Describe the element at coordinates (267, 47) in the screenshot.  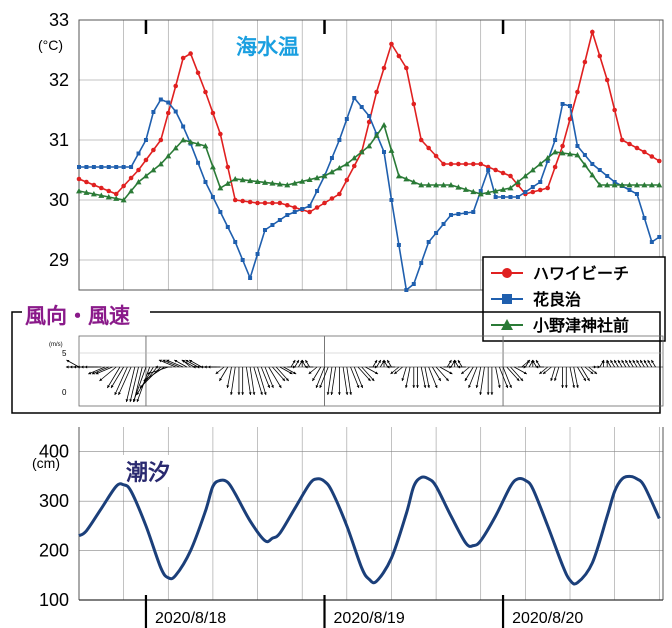
I see `temp-title: 海水温` at that location.